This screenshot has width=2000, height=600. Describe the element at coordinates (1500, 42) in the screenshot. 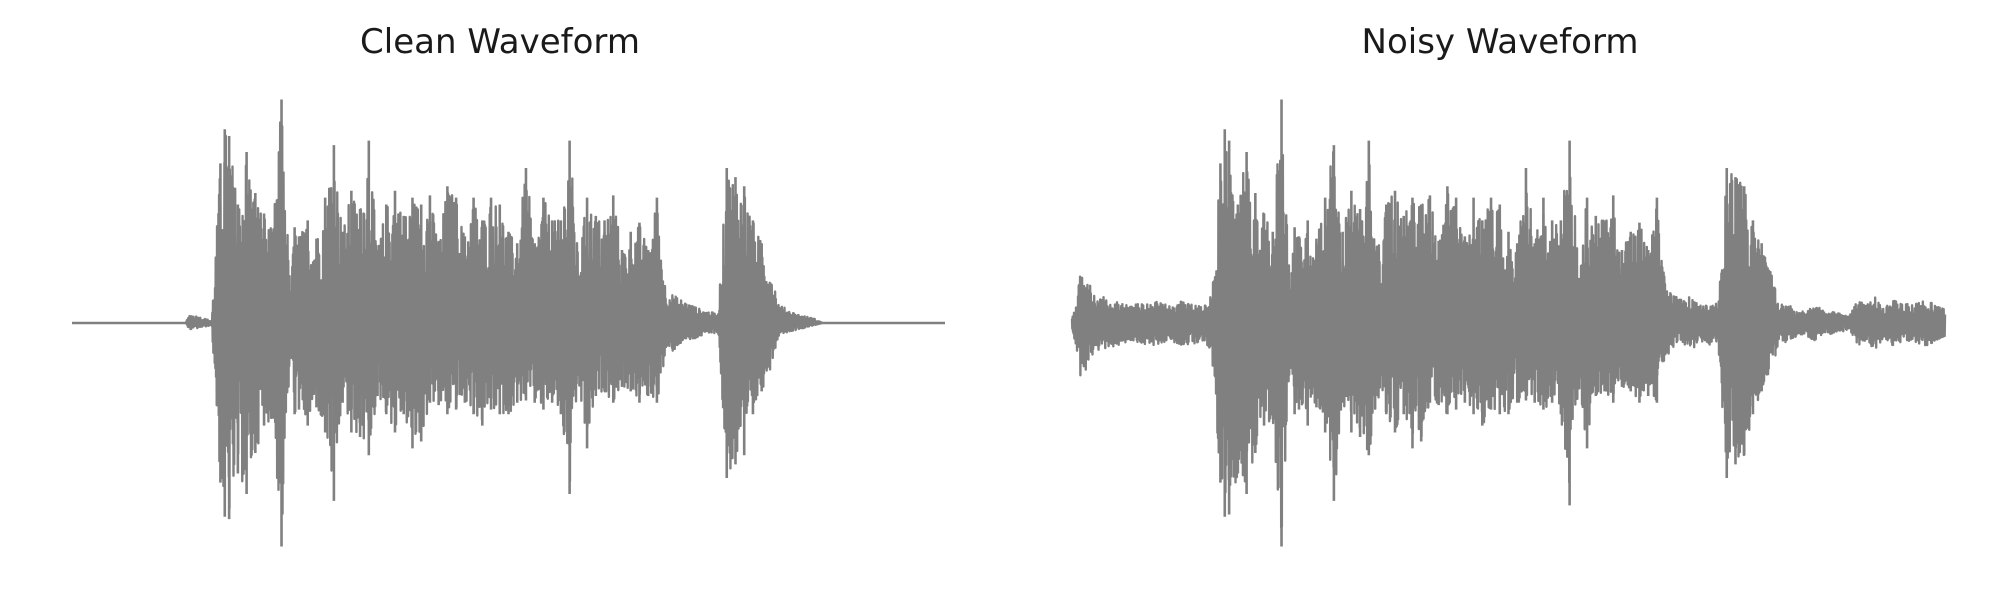

I see `noisy-waveform-title: Noisy Waveform` at that location.